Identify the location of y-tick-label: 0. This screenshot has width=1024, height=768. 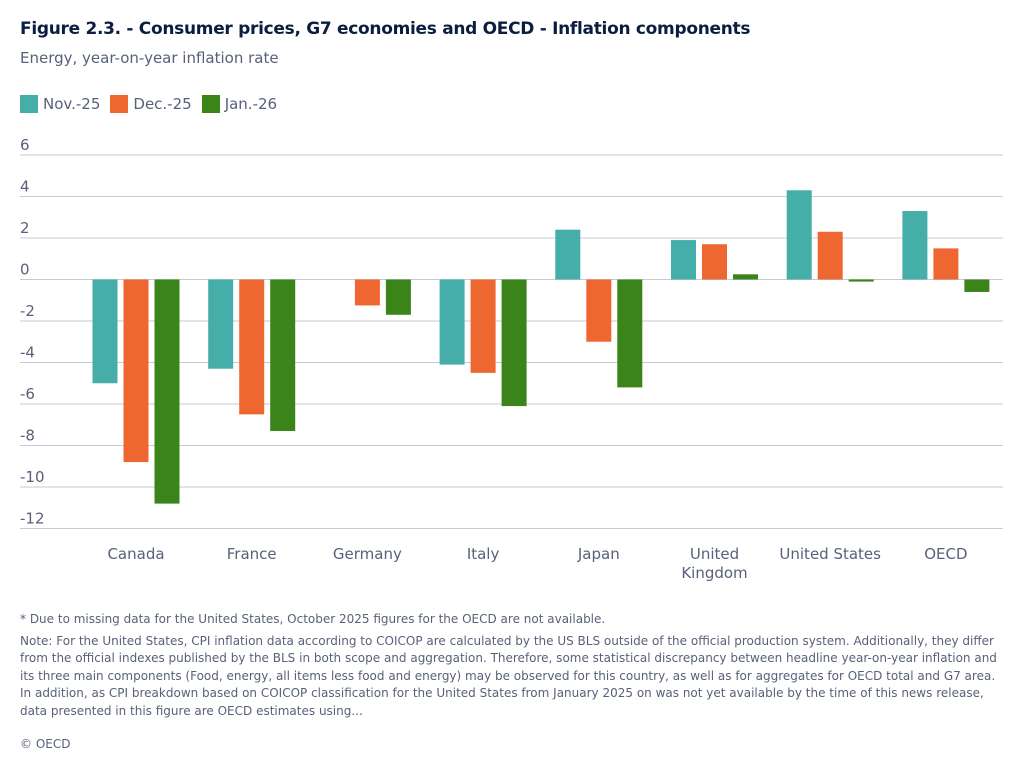
(25, 270).